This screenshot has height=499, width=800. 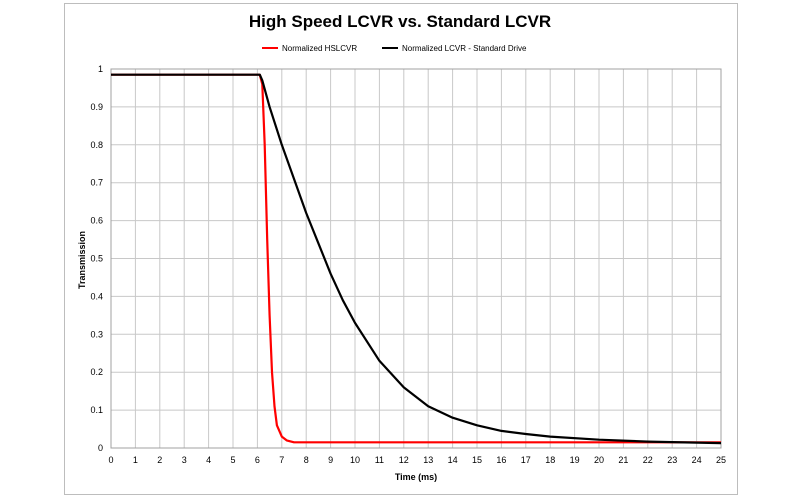 What do you see at coordinates (379, 460) in the screenshot?
I see `x-tick-label: 11` at bounding box center [379, 460].